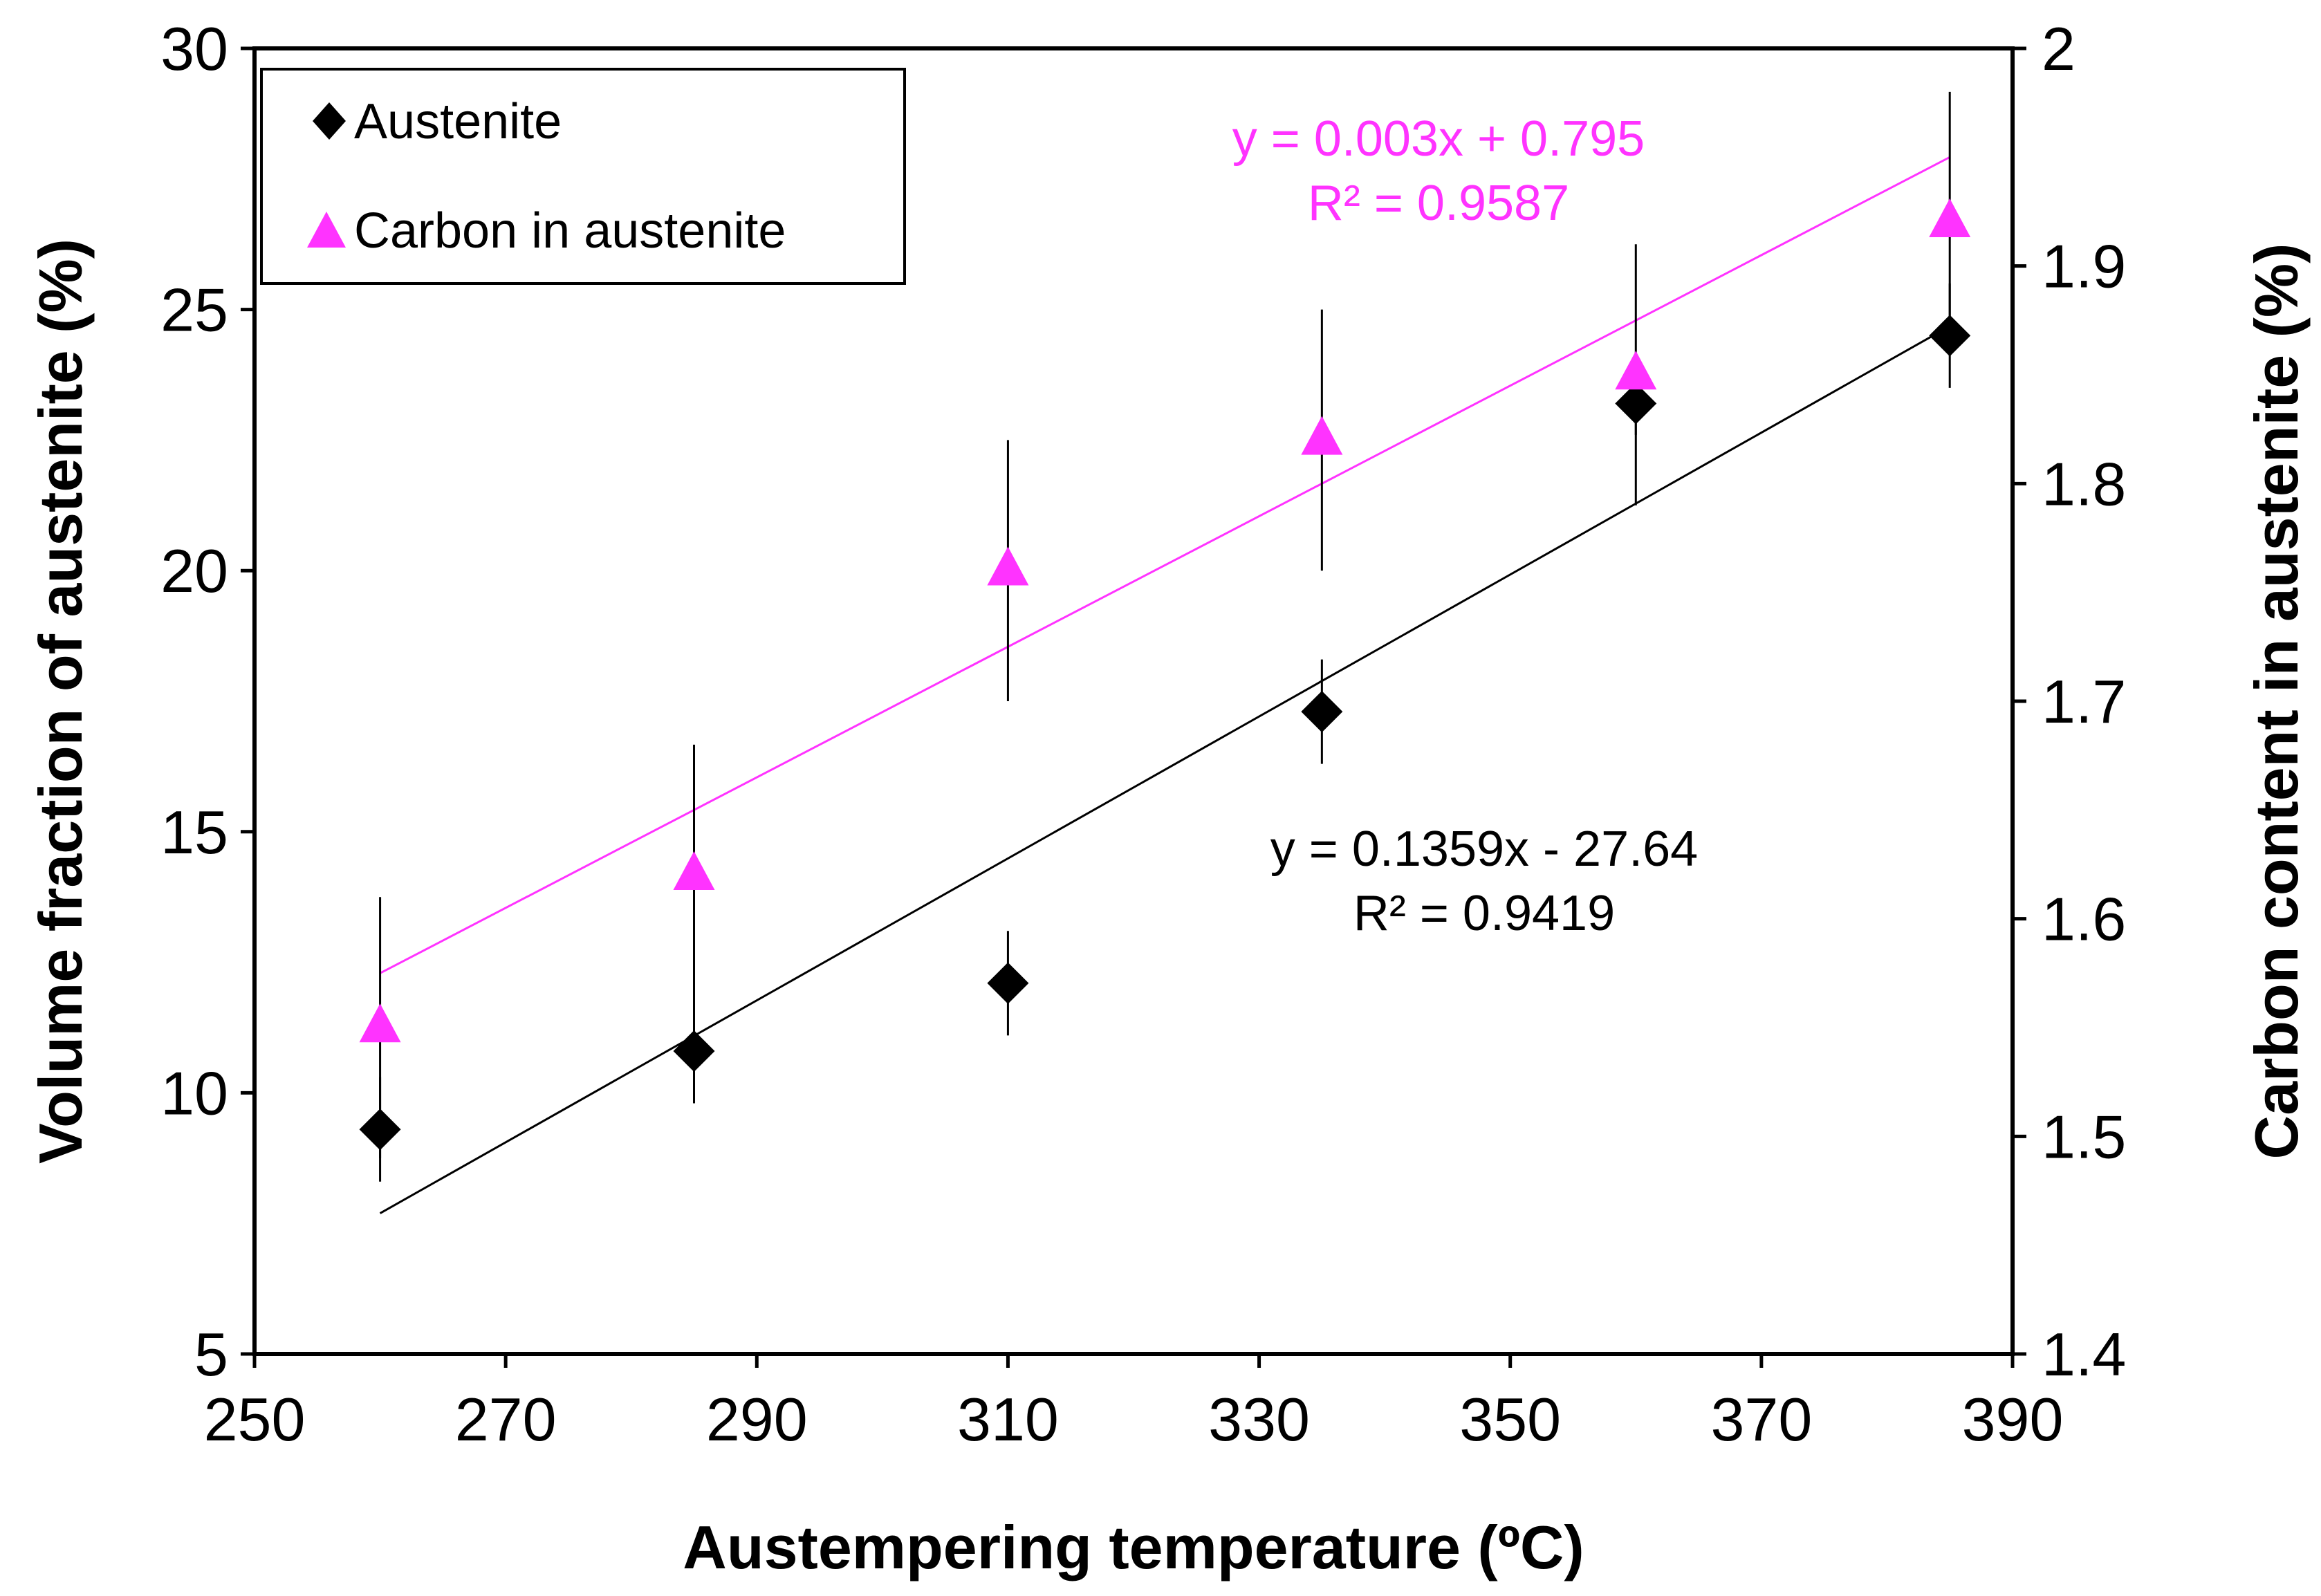 This screenshot has height=1596, width=2321. Describe the element at coordinates (1438, 204) in the screenshot. I see `carbon-r-squared: R² = 0.9587` at that location.